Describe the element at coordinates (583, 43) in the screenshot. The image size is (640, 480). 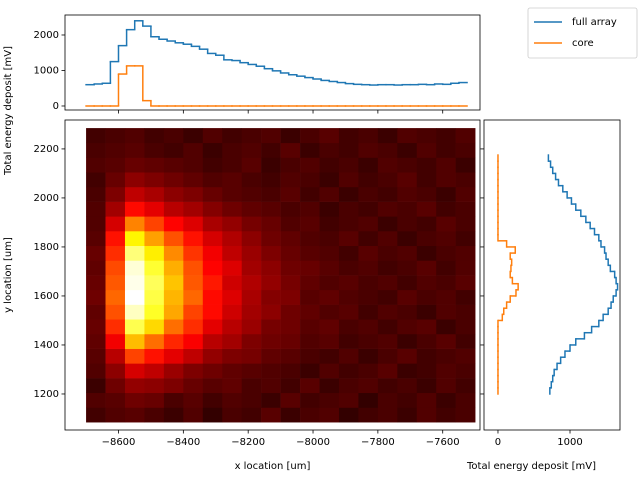
I see `legend-label: core` at that location.